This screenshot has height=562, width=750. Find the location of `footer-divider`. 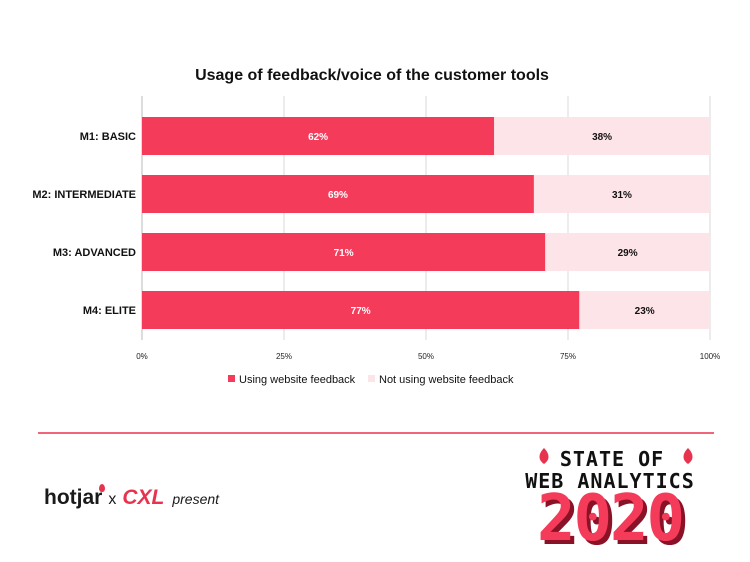

footer-divider is located at coordinates (376, 433).